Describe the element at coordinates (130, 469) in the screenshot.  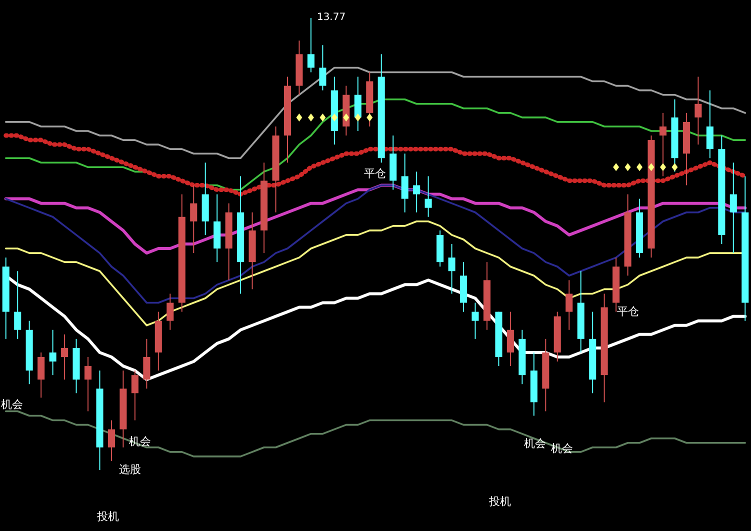
I see `annotation: 选股` at that location.